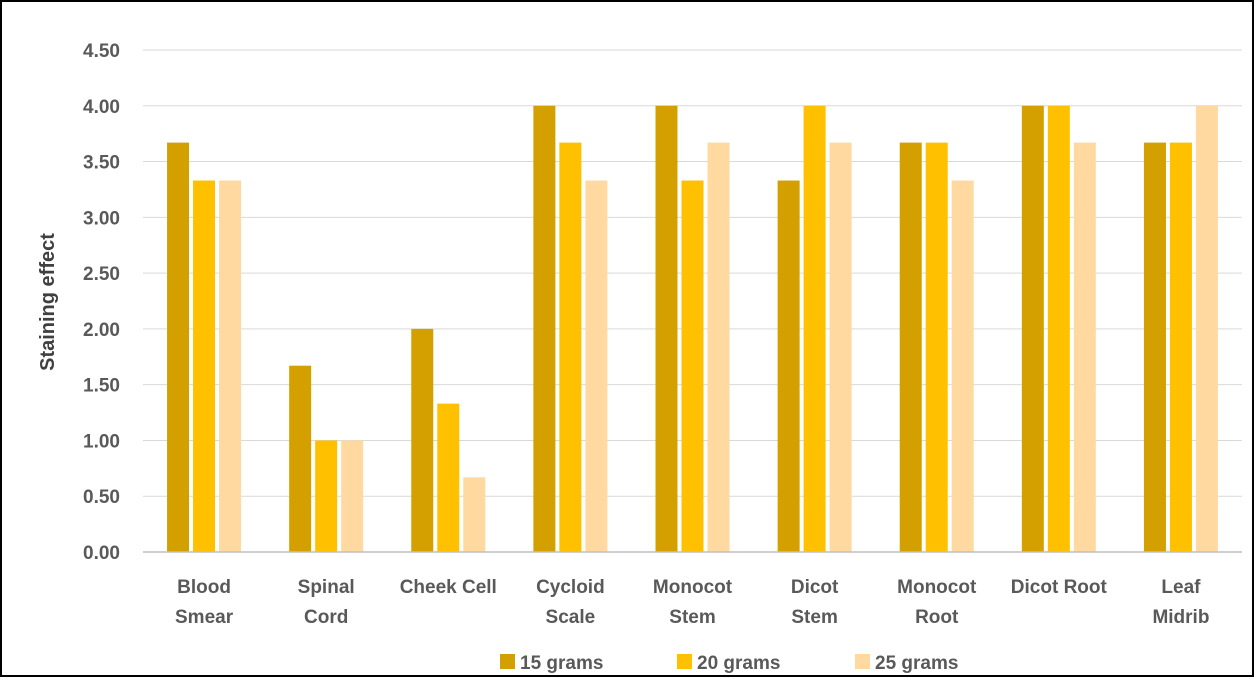 The height and width of the screenshot is (679, 1254). I want to click on legend-label: 15 grams, so click(561, 663).